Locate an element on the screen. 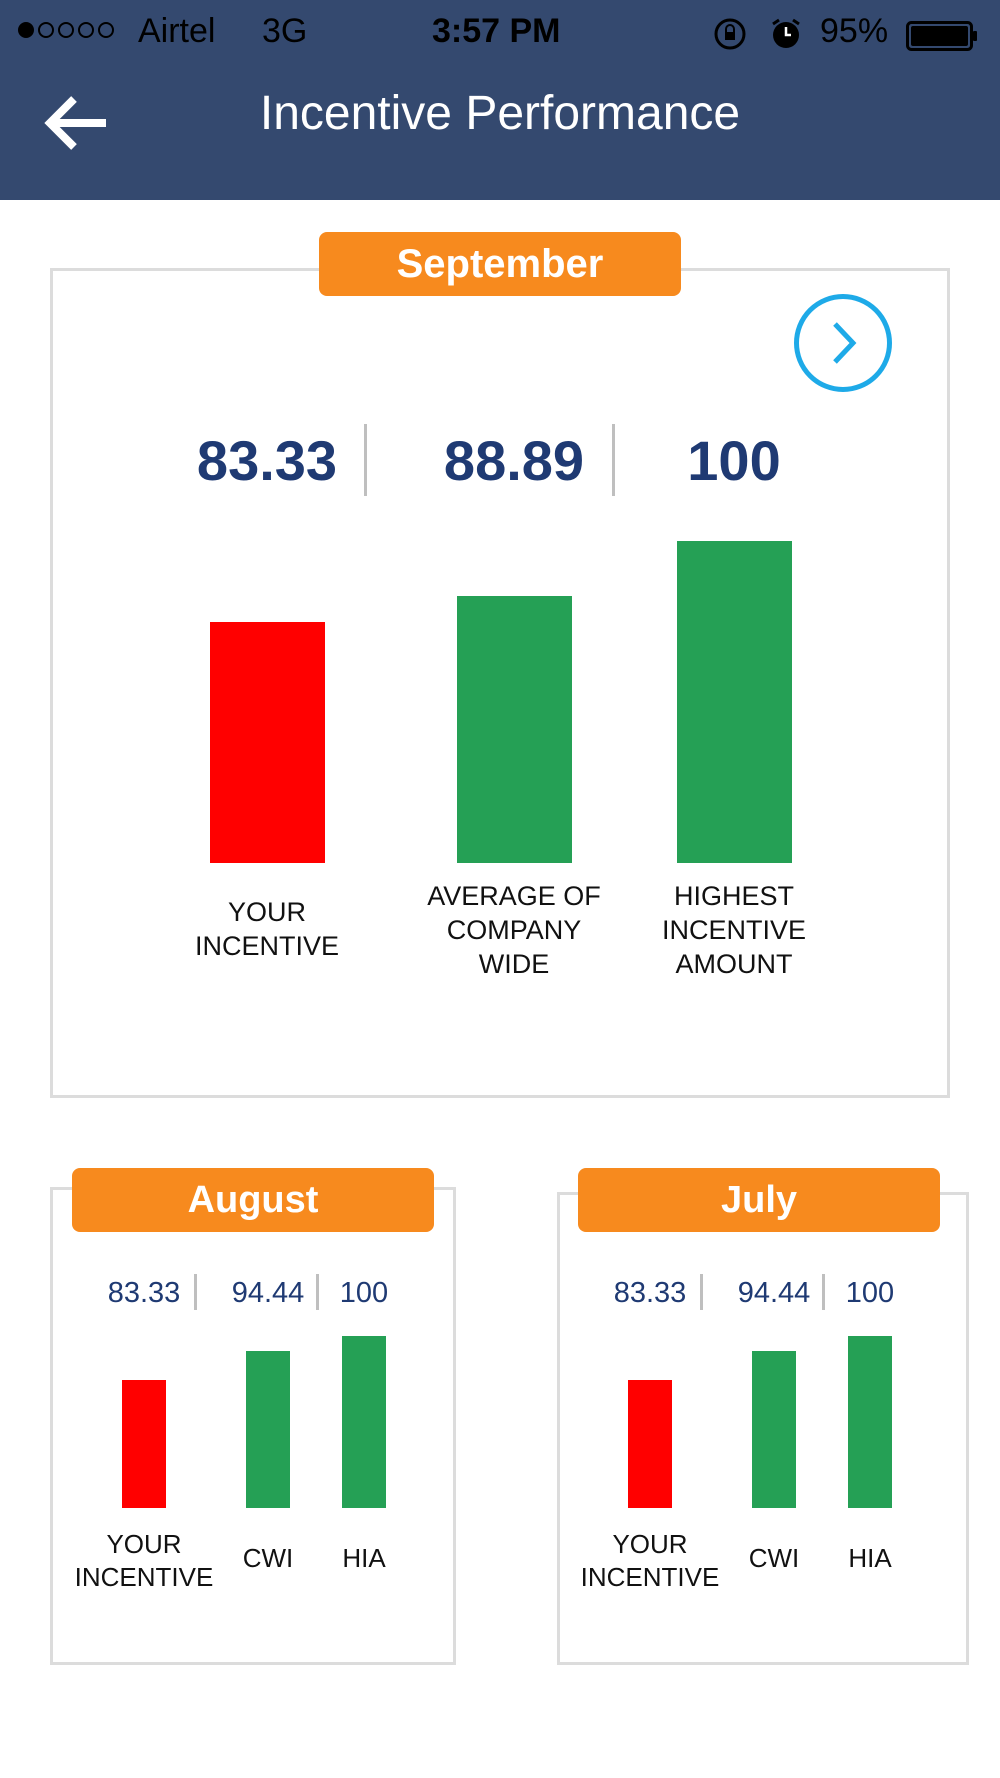 The width and height of the screenshot is (1000, 1778). status-time: 3:57 PM is located at coordinates (496, 31).